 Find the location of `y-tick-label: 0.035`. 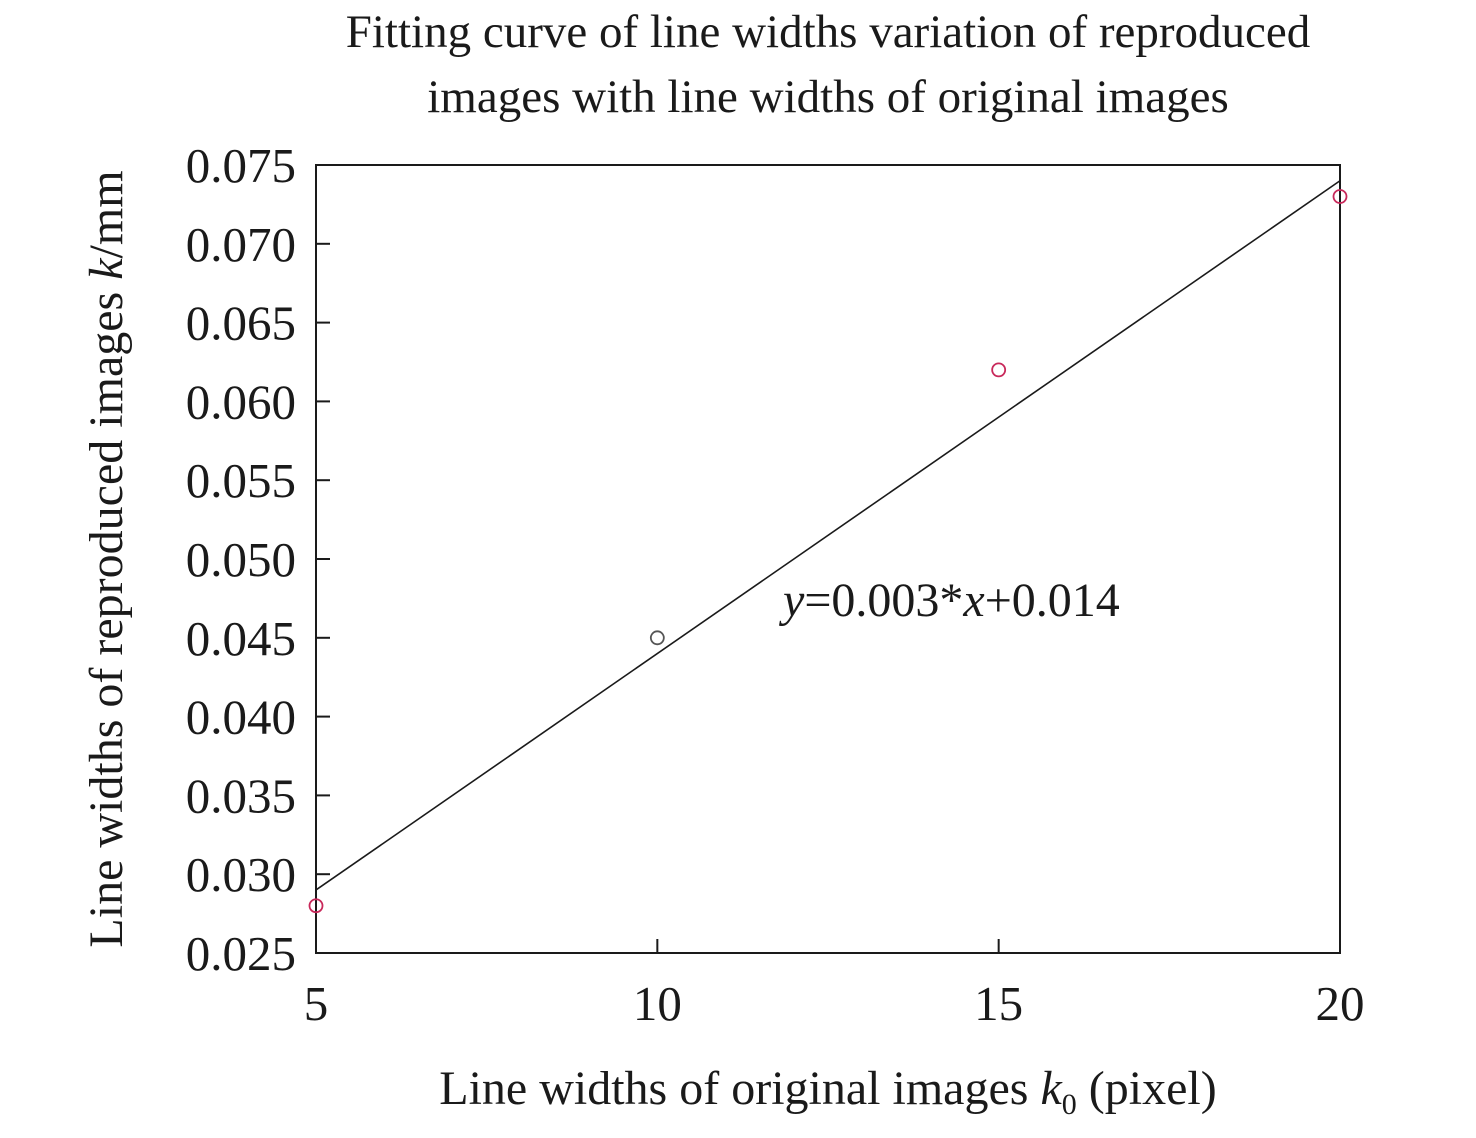

y-tick-label: 0.035 is located at coordinates (241, 795).